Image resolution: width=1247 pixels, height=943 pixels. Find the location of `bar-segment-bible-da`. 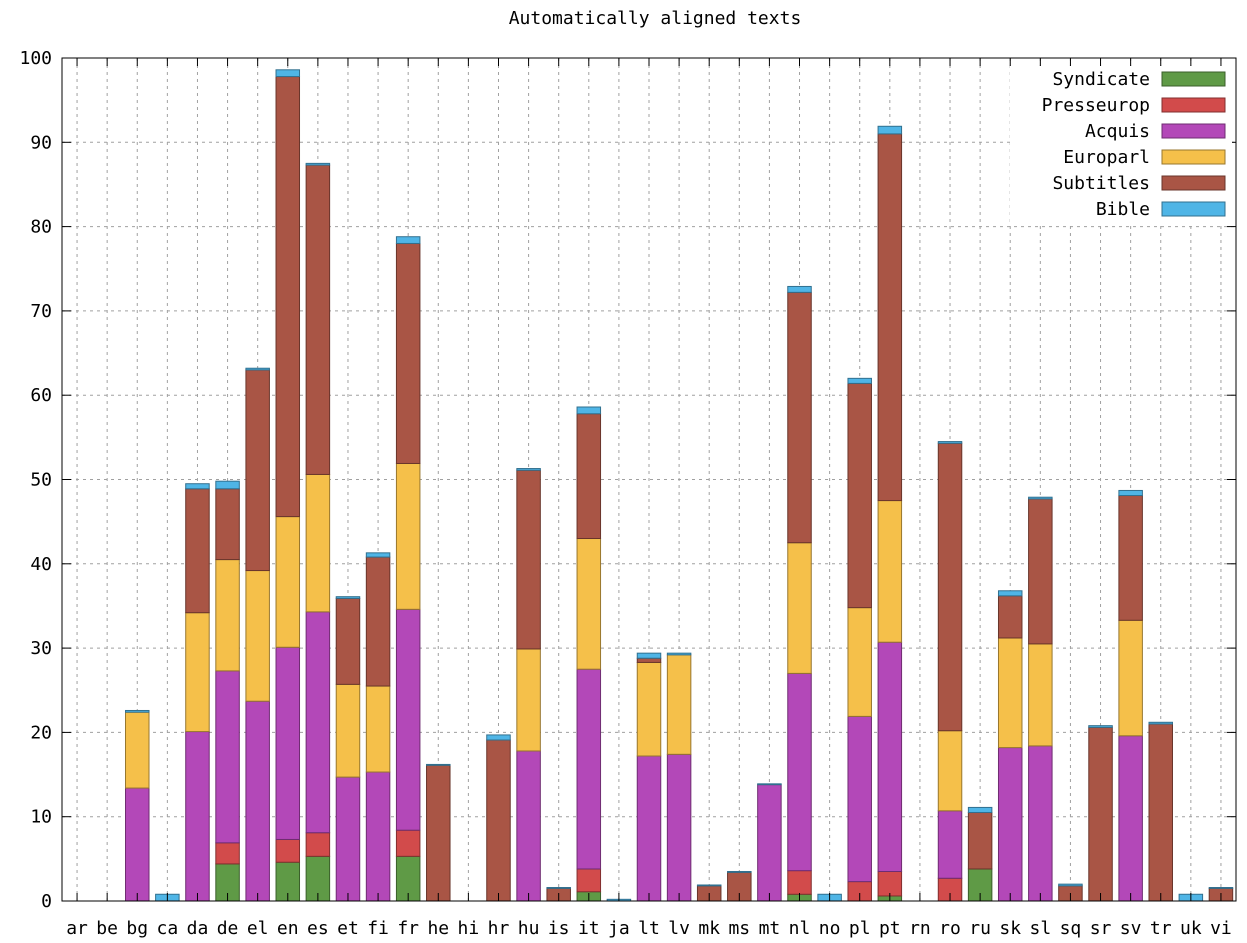

bar-segment-bible-da is located at coordinates (197, 486).